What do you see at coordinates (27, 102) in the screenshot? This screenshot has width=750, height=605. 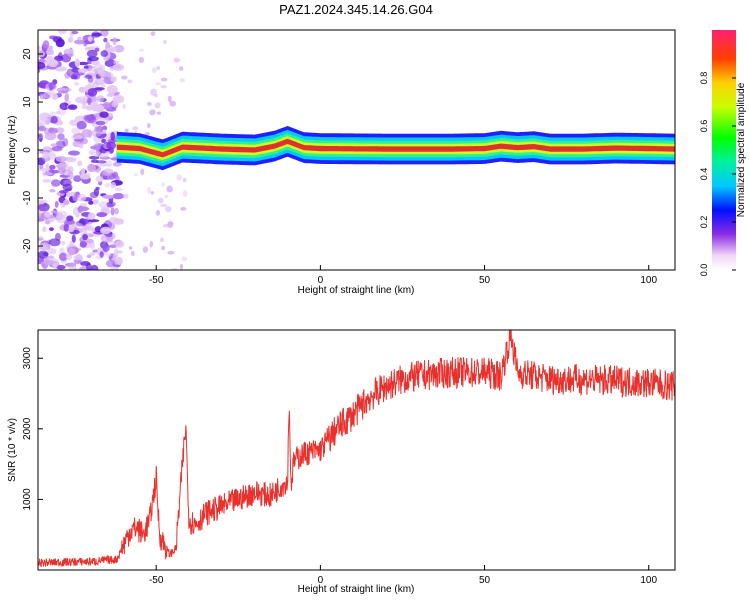 I see `y-tick-label: 10` at bounding box center [27, 102].